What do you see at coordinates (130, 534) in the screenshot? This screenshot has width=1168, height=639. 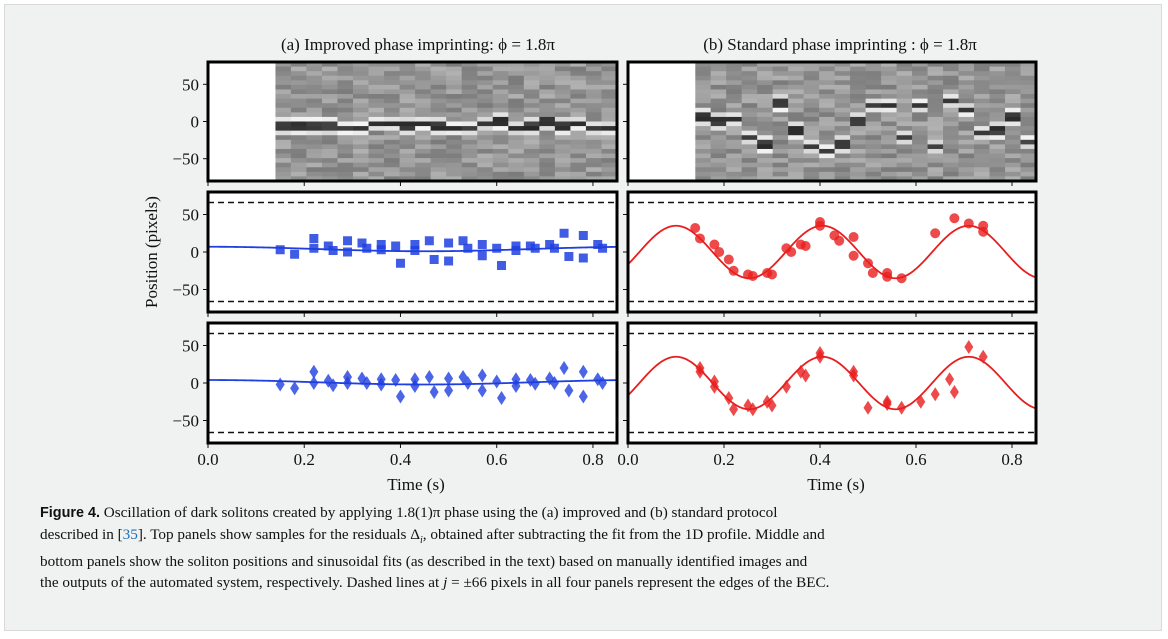 I see `citation-link: 35` at bounding box center [130, 534].